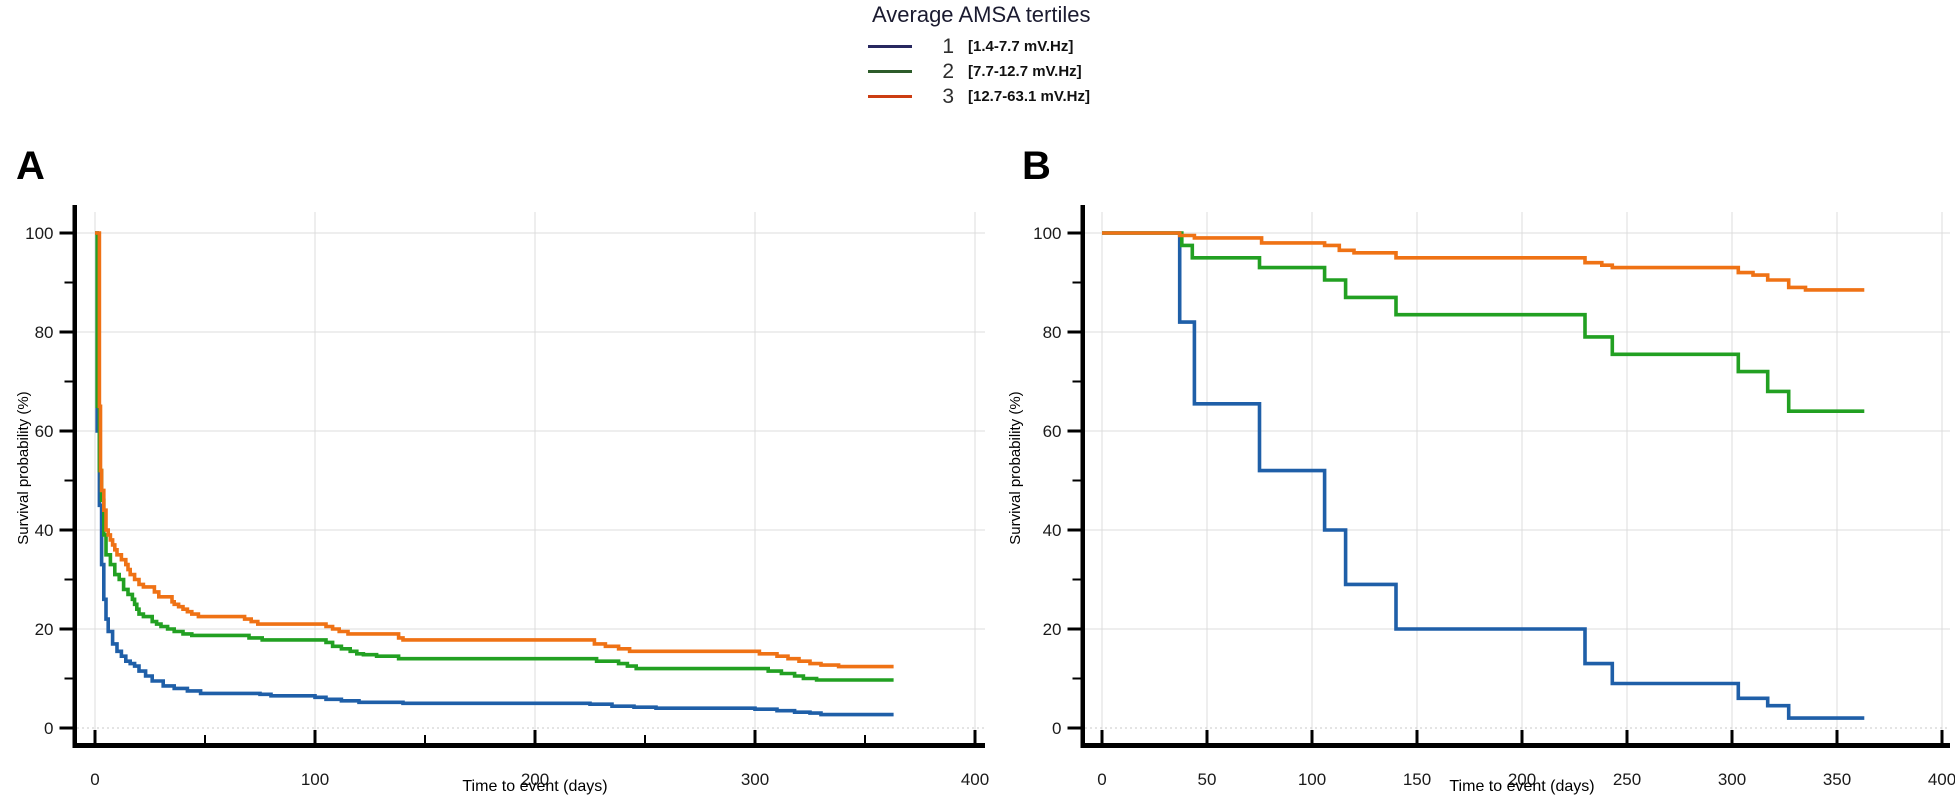  What do you see at coordinates (1015, 468) in the screenshot?
I see `chart-b-y-axis-title: Survival probability (%)` at bounding box center [1015, 468].